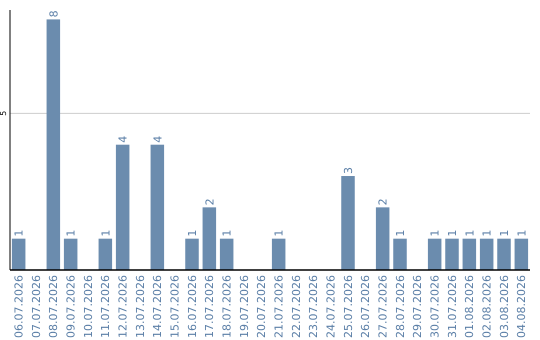 Image resolution: width=540 pixels, height=340 pixels. Describe the element at coordinates (192, 306) in the screenshot. I see `x-tick-label: 16.07.2026` at that location.